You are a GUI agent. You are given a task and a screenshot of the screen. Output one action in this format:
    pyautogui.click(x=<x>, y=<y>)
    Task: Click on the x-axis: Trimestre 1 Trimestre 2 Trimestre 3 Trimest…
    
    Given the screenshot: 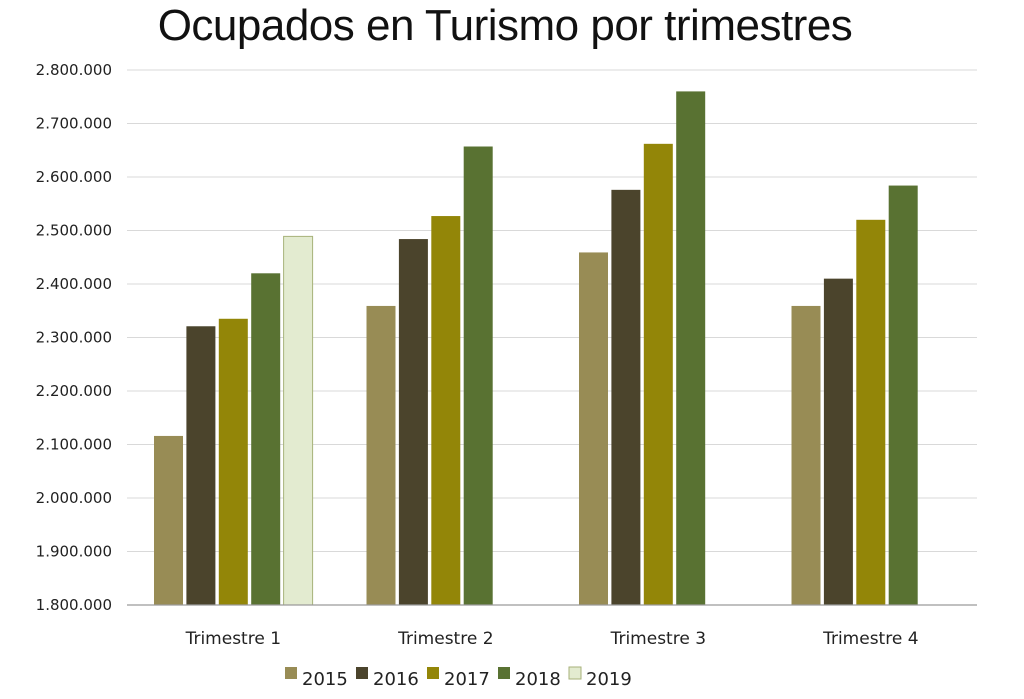 What is the action you would take?
    pyautogui.click(x=552, y=626)
    